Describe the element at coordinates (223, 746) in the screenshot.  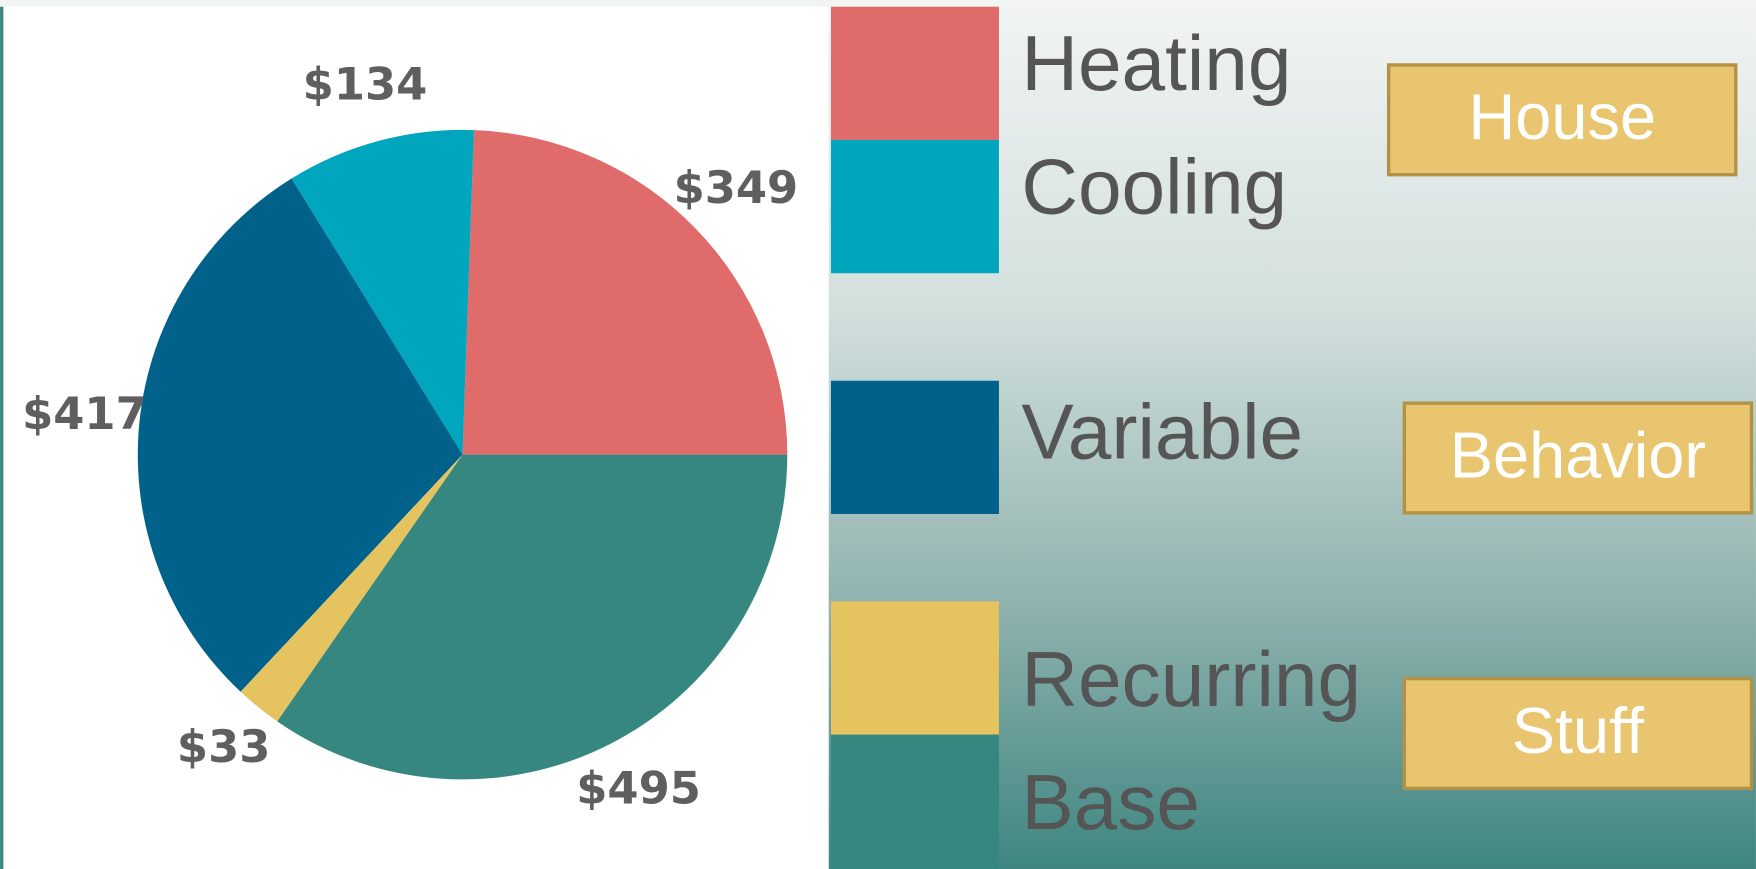
I see `value-label: $33` at that location.